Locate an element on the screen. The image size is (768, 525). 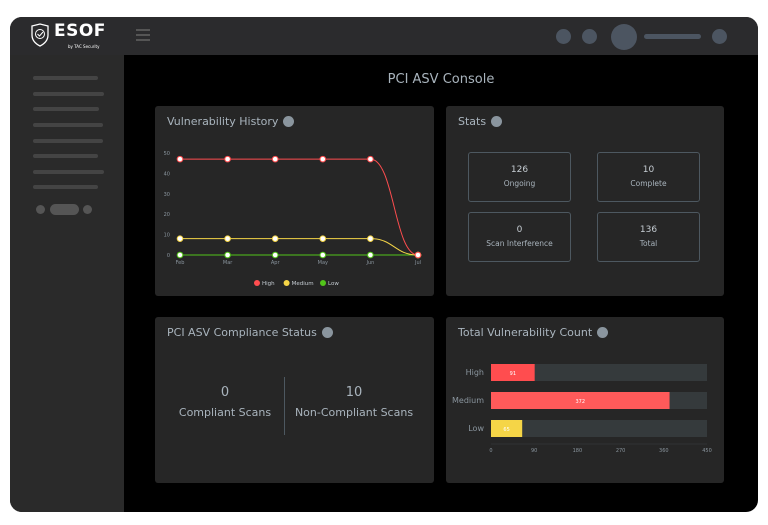
page-title: PCI ASV Console is located at coordinates (441, 79).